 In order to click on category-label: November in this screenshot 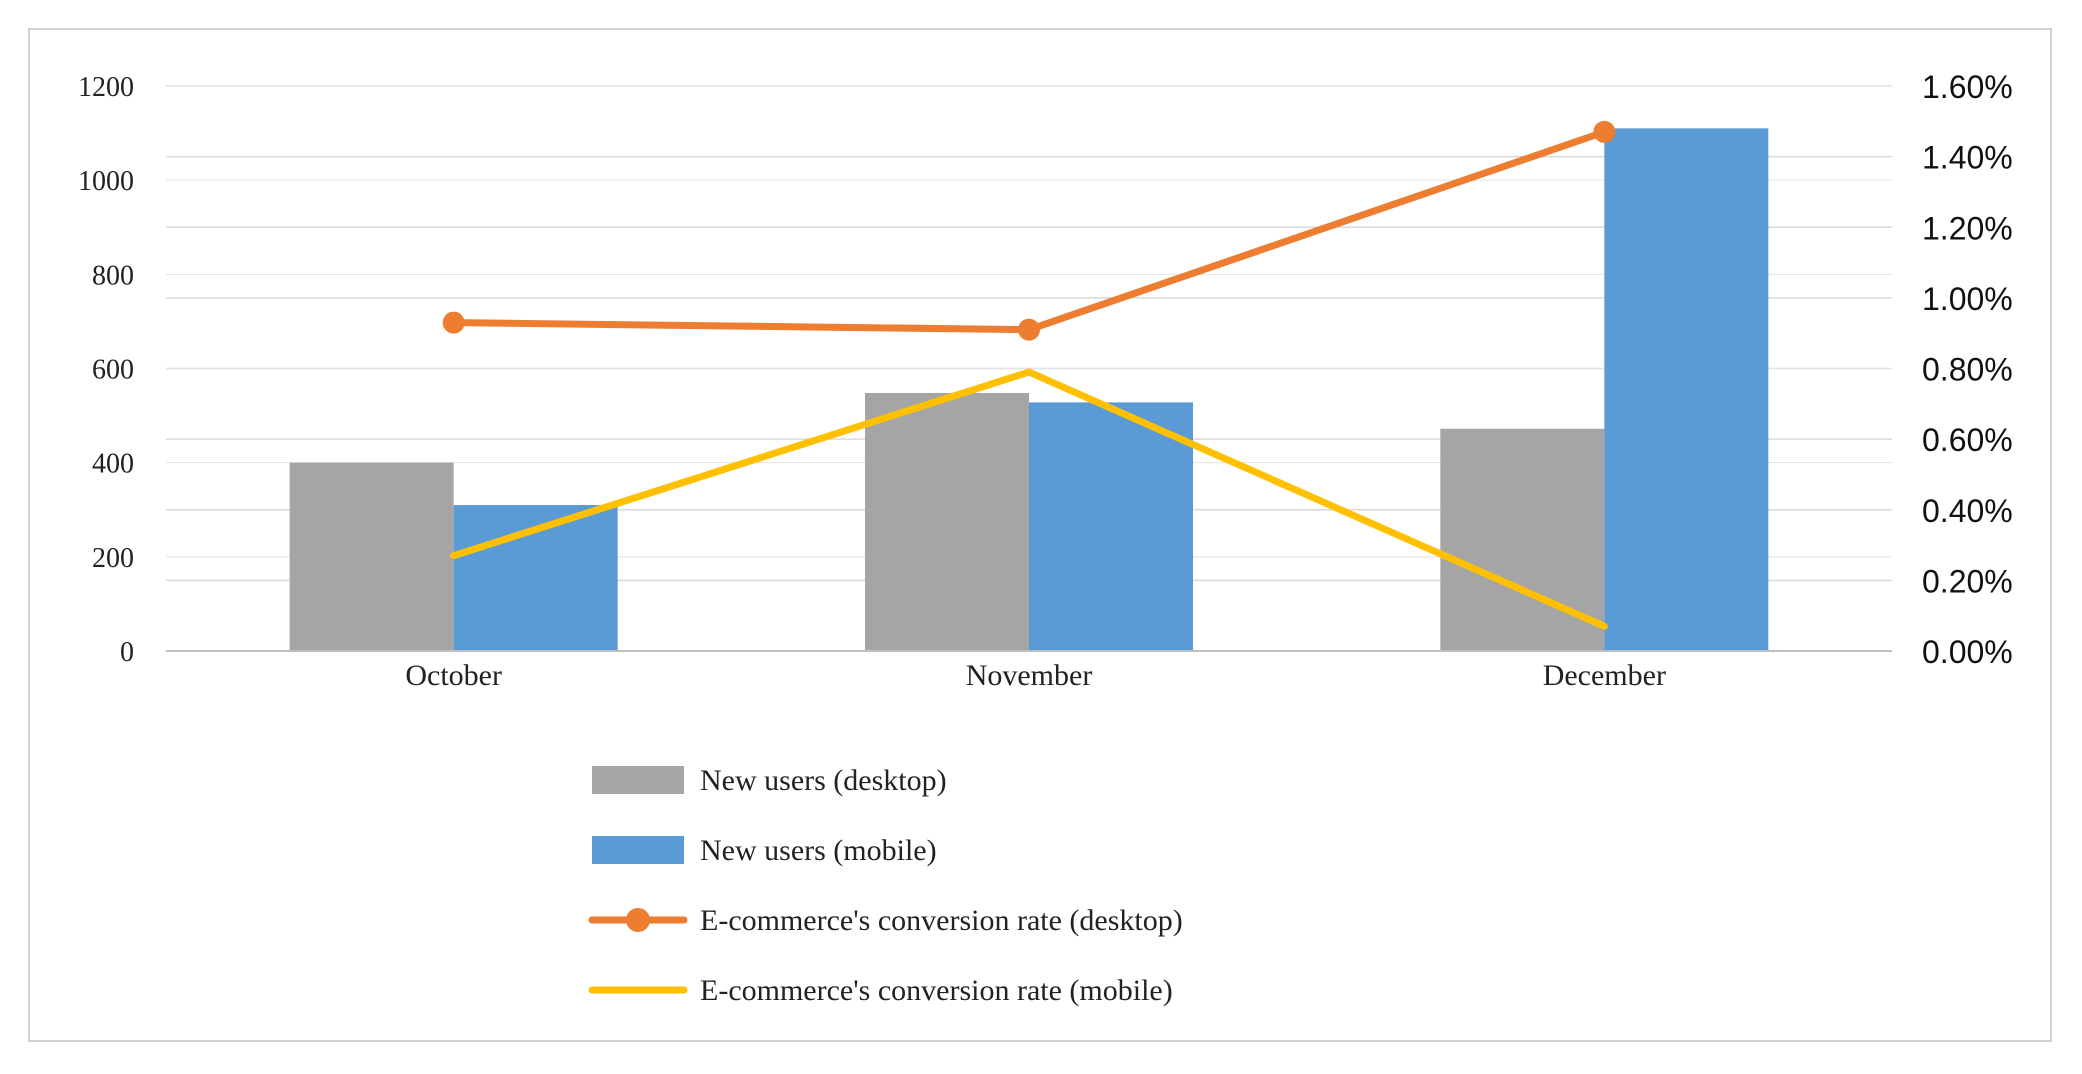, I will do `click(1029, 675)`.